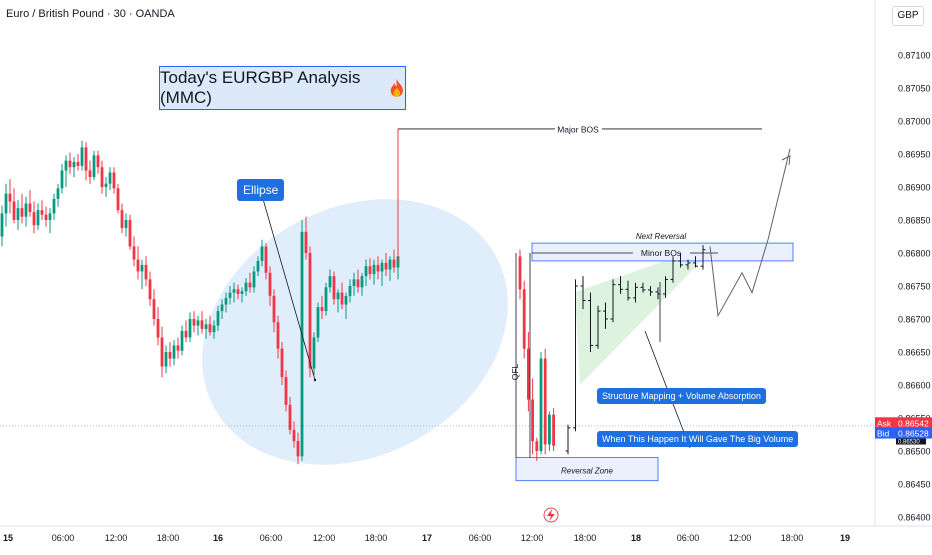  What do you see at coordinates (911, 441) in the screenshot?
I see `current-price-tag` at bounding box center [911, 441].